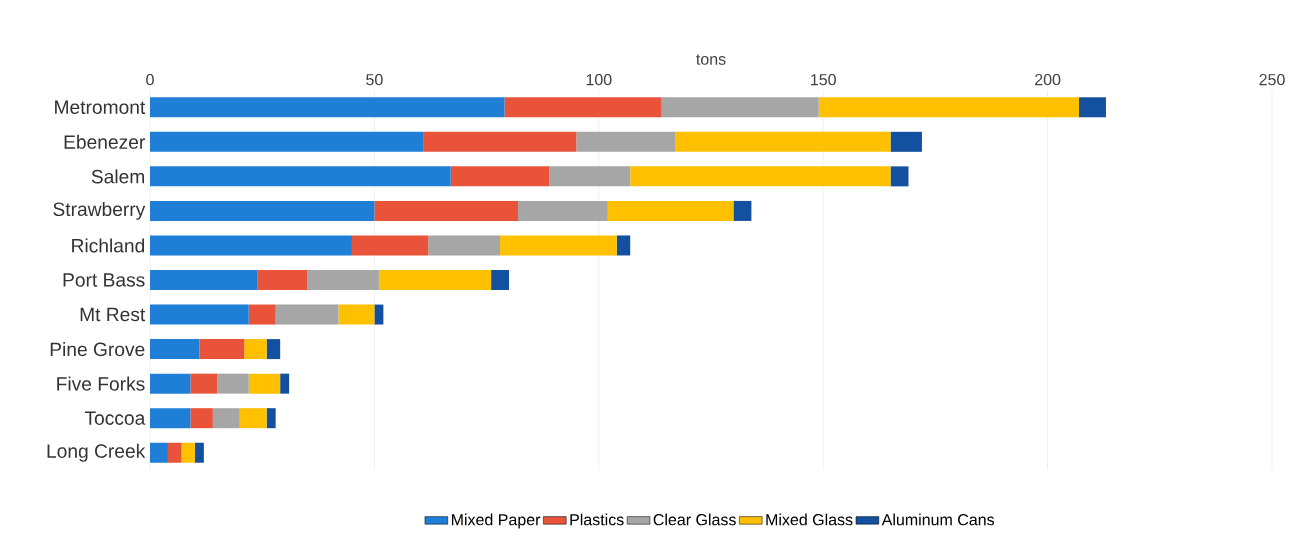 This screenshot has width=1313, height=539. What do you see at coordinates (496, 521) in the screenshot?
I see `legend-label: Mixed Paper` at bounding box center [496, 521].